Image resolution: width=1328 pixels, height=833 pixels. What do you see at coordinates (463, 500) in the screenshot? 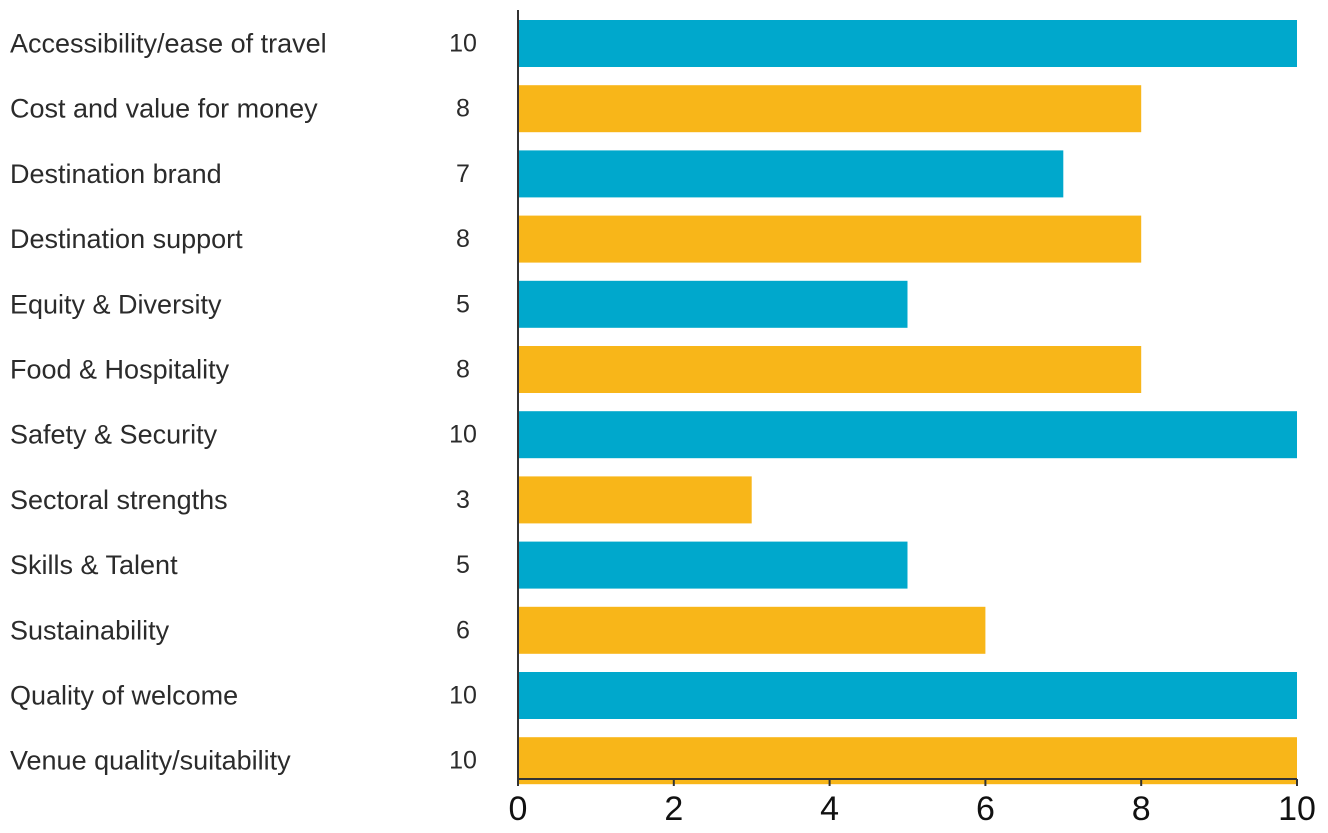
I see `value-label: 3` at bounding box center [463, 500].